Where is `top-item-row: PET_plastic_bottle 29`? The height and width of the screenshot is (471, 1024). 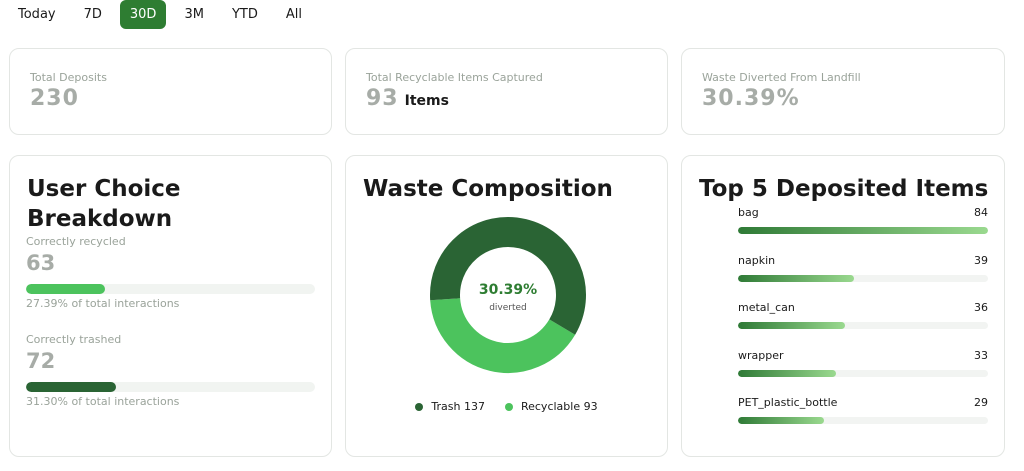
top-item-row: PET_plastic_bottle 29 is located at coordinates (863, 410).